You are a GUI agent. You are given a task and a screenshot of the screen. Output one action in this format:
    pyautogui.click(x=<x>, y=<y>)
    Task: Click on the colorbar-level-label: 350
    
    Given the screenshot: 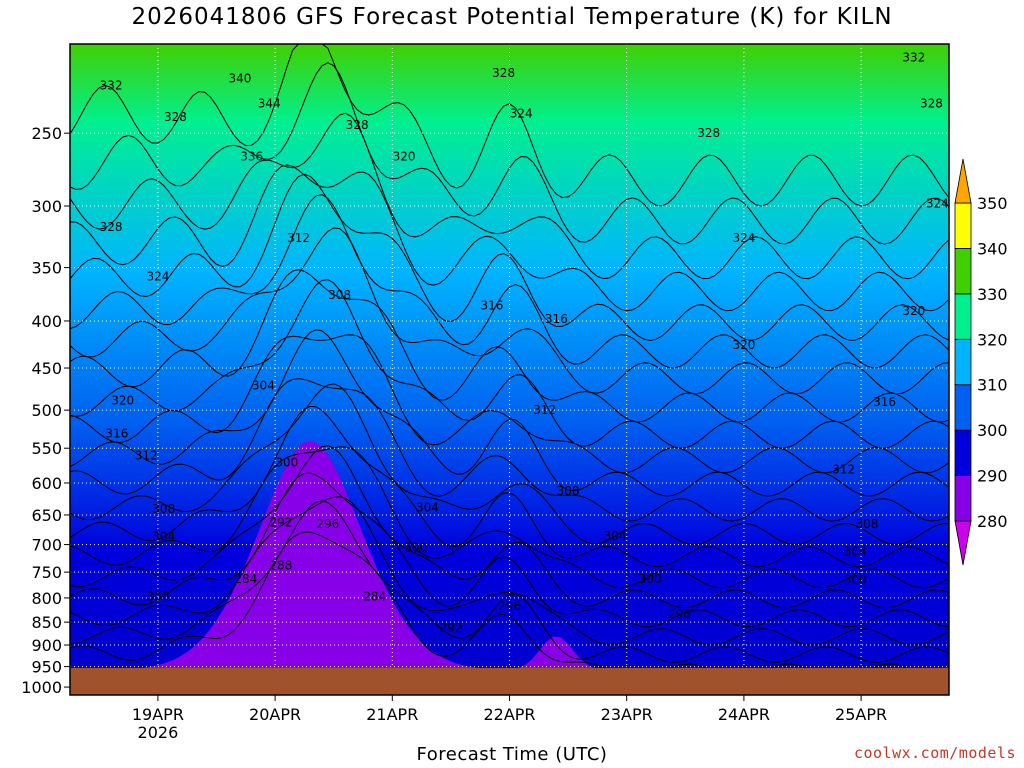 What is the action you would take?
    pyautogui.click(x=992, y=203)
    